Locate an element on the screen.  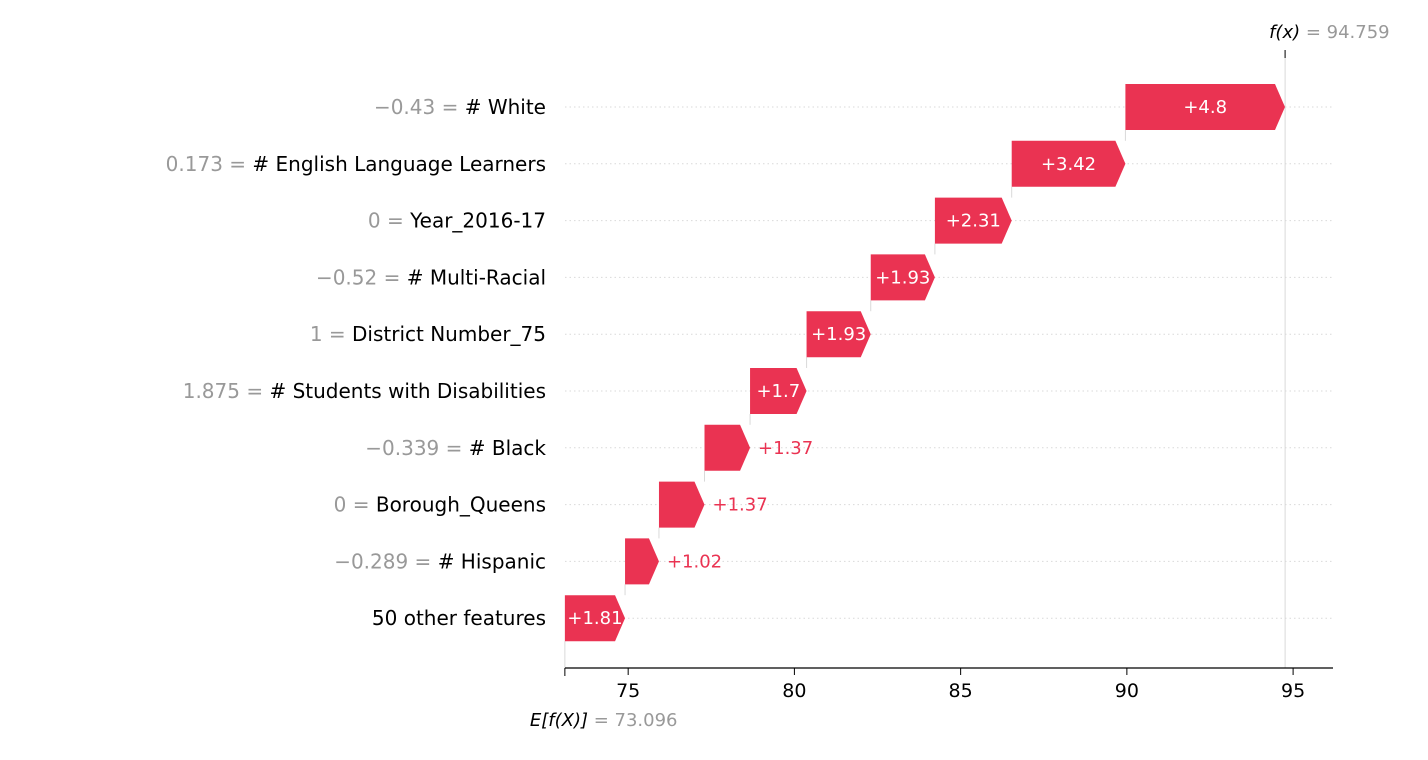
x-axis: 75 80 85 90 95 is located at coordinates (948, 684).